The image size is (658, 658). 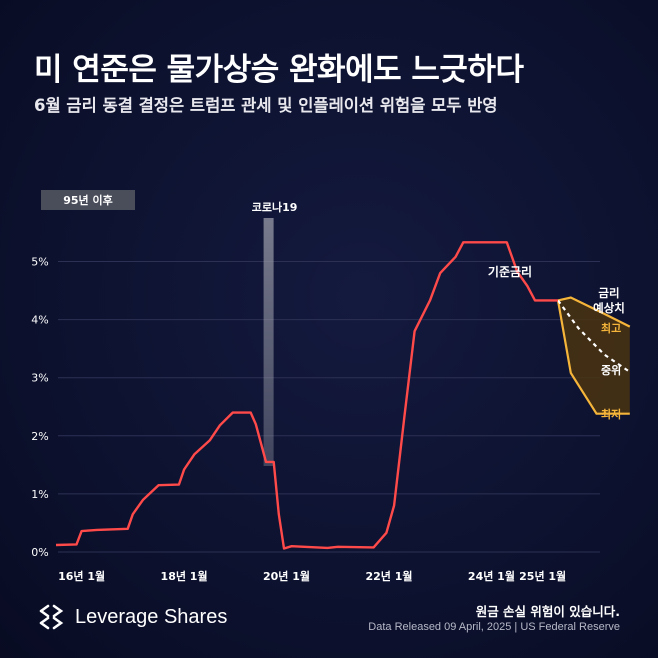 What do you see at coordinates (611, 370) in the screenshot?
I see `projection-median-label: 중위` at bounding box center [611, 370].